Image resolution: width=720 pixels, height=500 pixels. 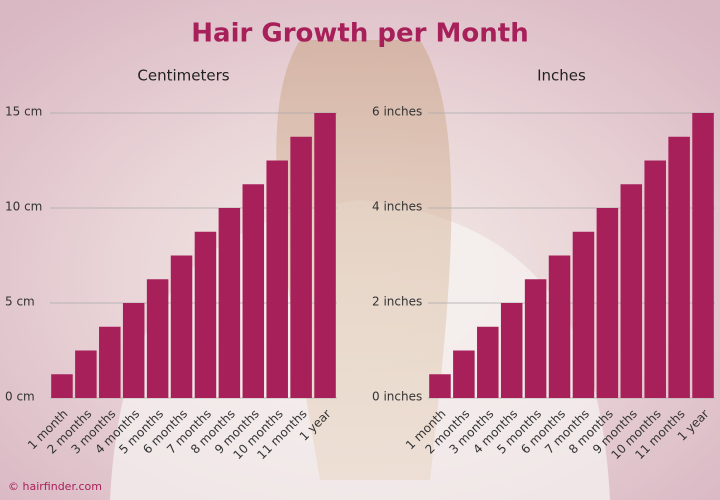 I want to click on y-tick-label: 15 cm, so click(x=23, y=112).